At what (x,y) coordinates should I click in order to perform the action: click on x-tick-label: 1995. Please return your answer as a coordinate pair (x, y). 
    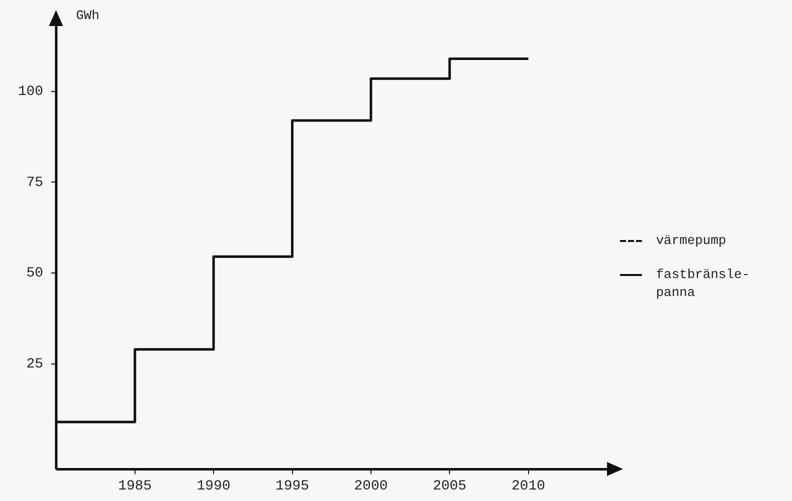
    Looking at the image, I should click on (292, 486).